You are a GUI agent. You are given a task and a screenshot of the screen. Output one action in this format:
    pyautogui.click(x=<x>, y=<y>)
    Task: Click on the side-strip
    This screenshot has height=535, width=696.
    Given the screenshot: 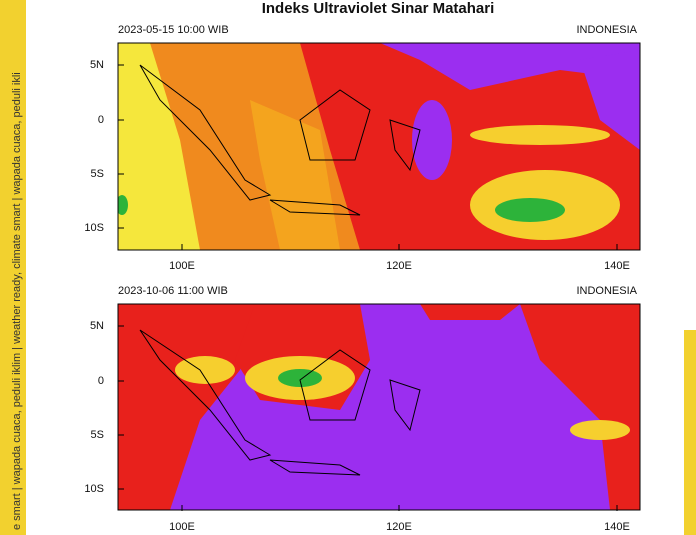 What is the action you would take?
    pyautogui.click(x=13, y=267)
    